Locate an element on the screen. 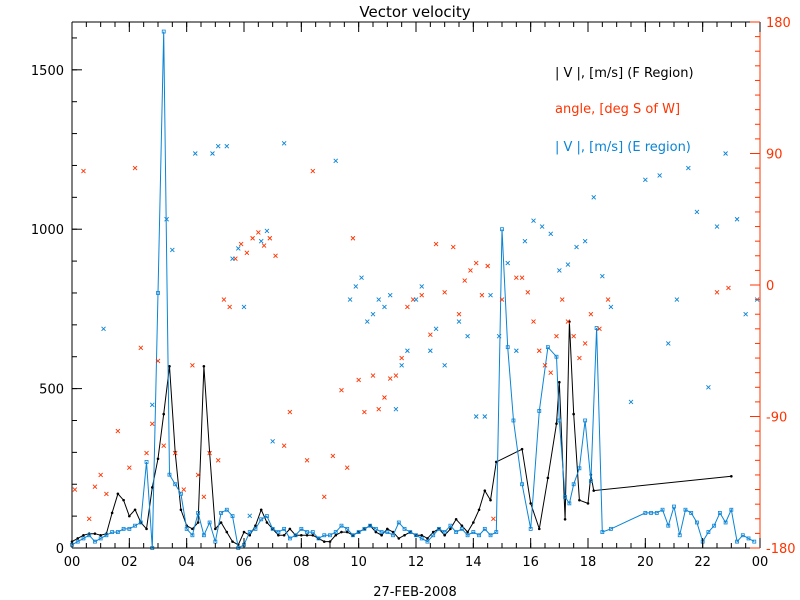 This screenshot has height=600, width=800. x-tick-label: 20 is located at coordinates (645, 562).